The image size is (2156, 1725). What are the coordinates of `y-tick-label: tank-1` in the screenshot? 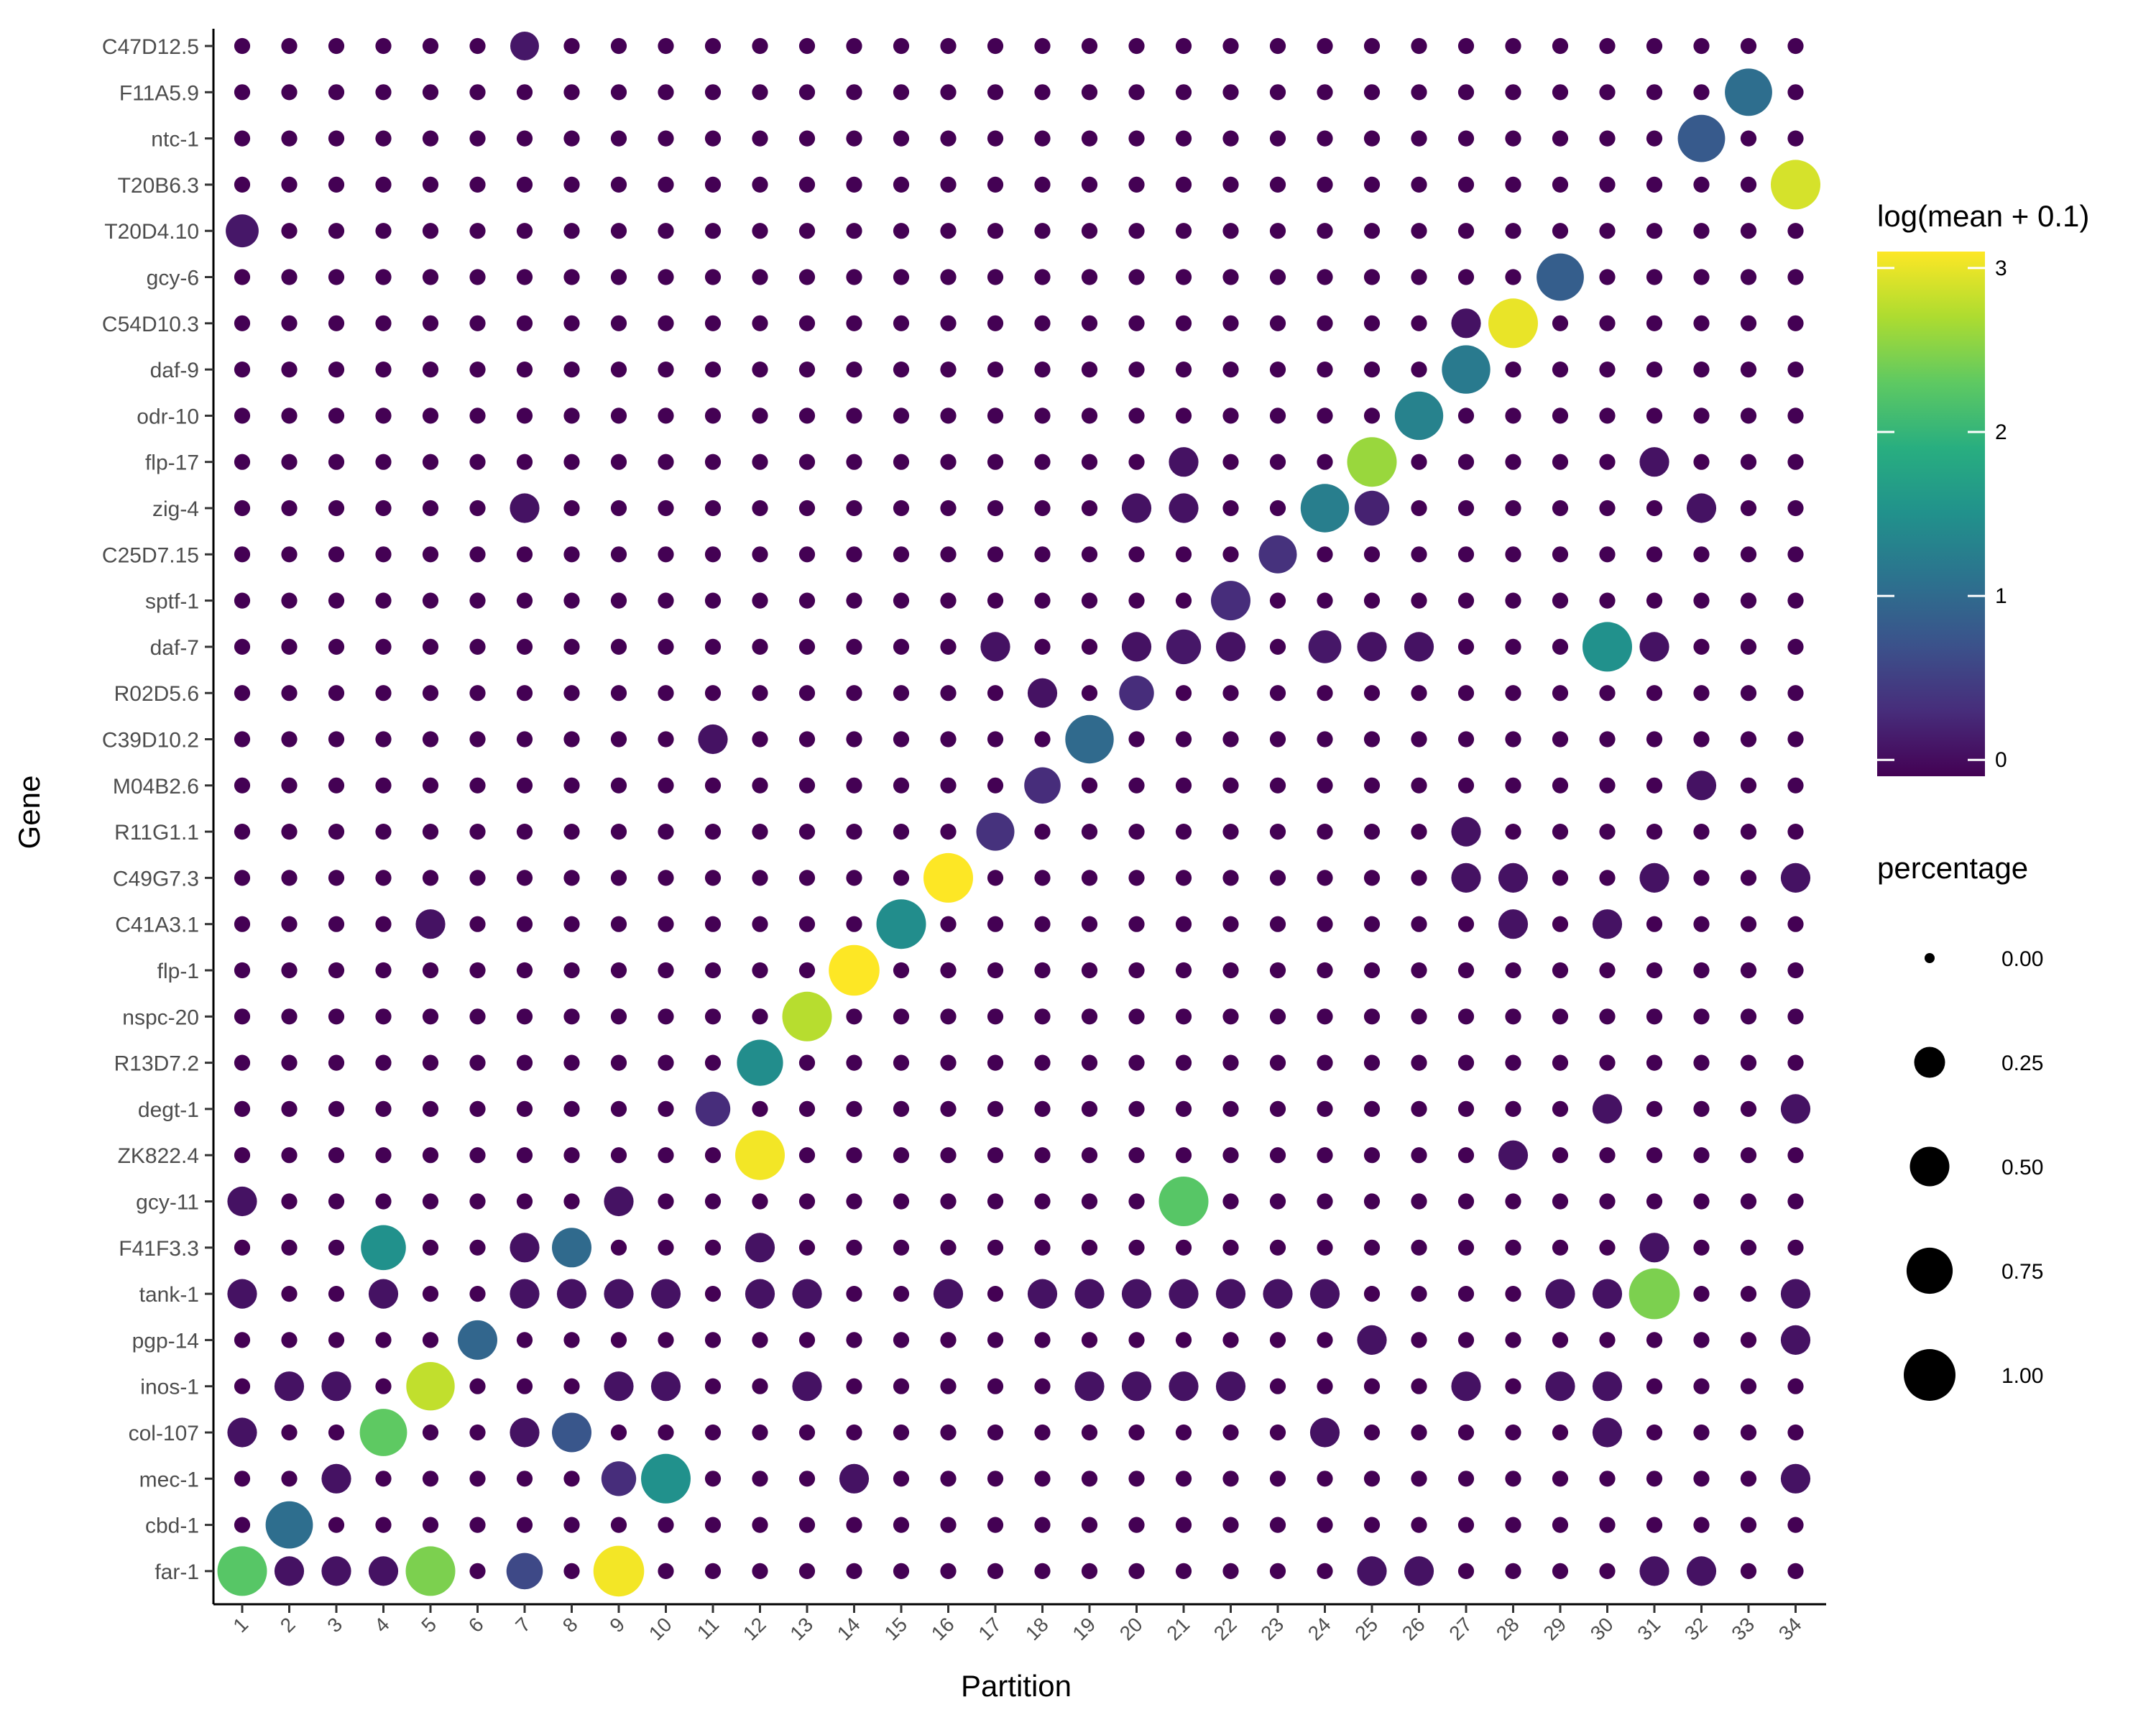 It's located at (169, 1295).